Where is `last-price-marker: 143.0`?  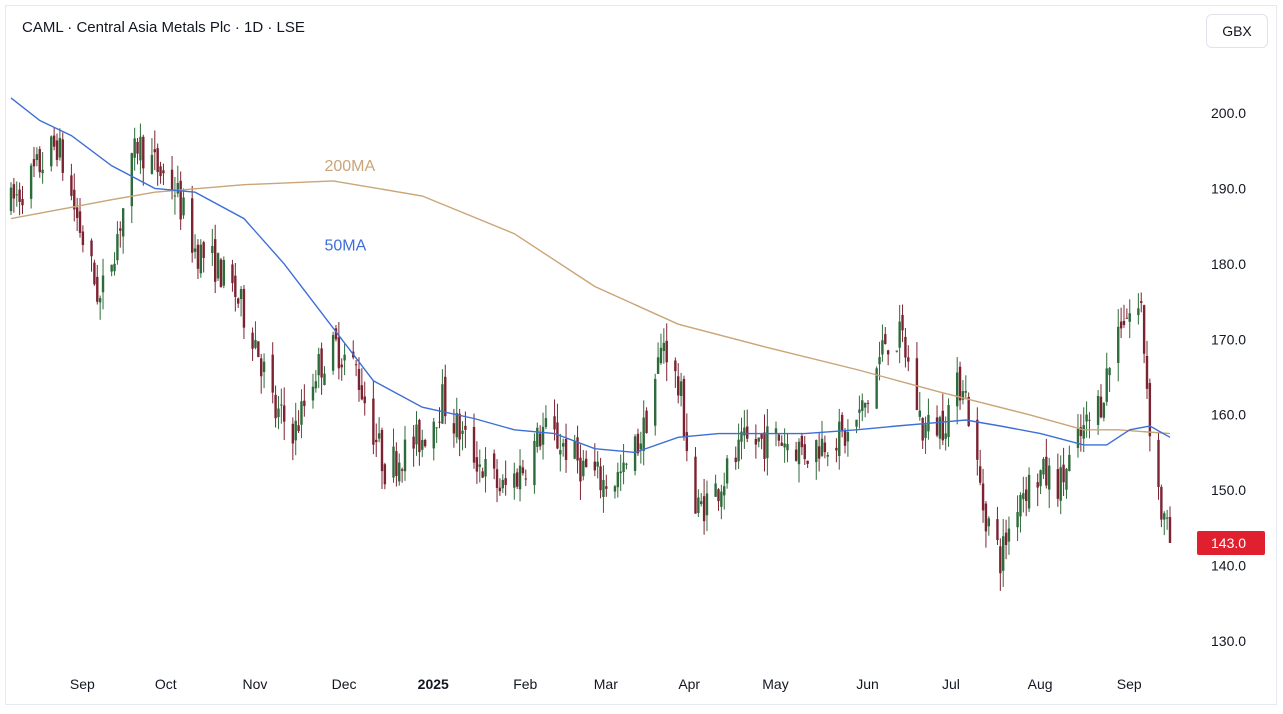
last-price-marker: 143.0 is located at coordinates (1231, 542).